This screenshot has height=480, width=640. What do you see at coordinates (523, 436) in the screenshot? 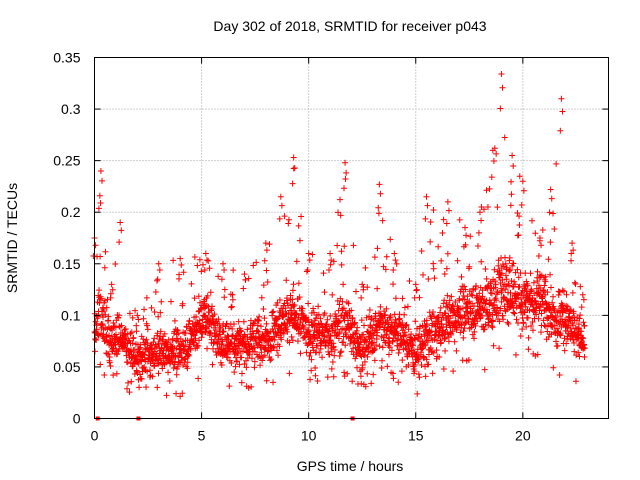
I see `x-tick-label: 20` at bounding box center [523, 436].